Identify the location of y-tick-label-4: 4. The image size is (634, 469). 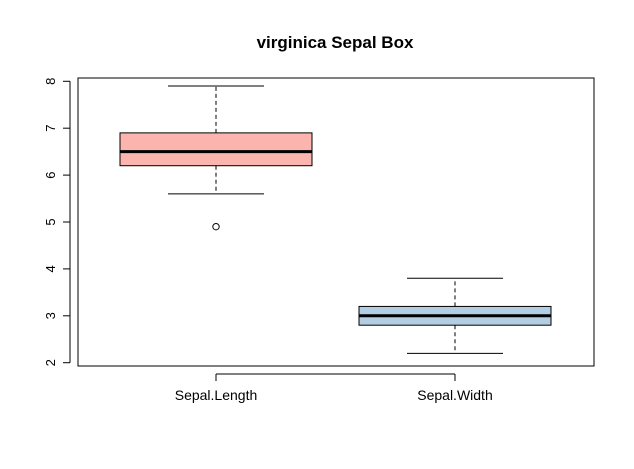
(50, 268).